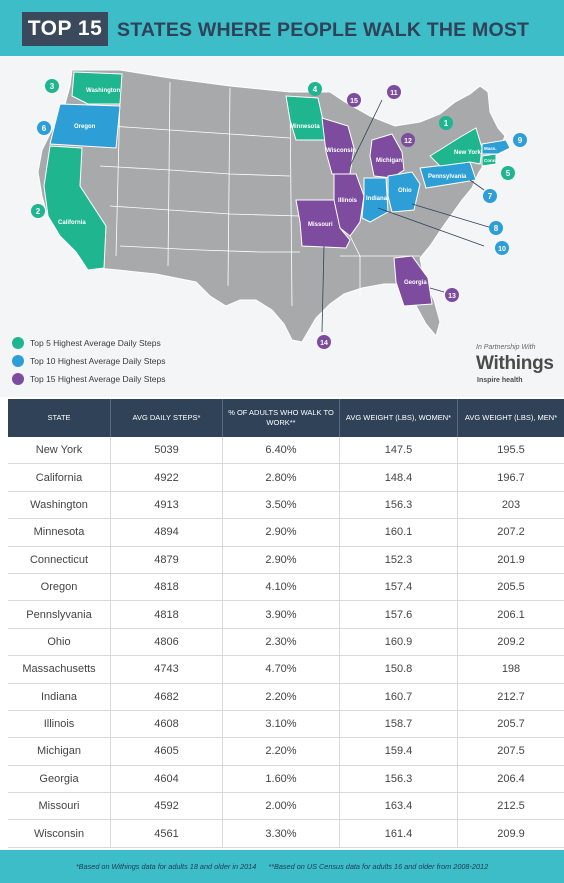 This screenshot has width=564, height=883. Describe the element at coordinates (515, 363) in the screenshot. I see `withings-logo: Withings` at that location.